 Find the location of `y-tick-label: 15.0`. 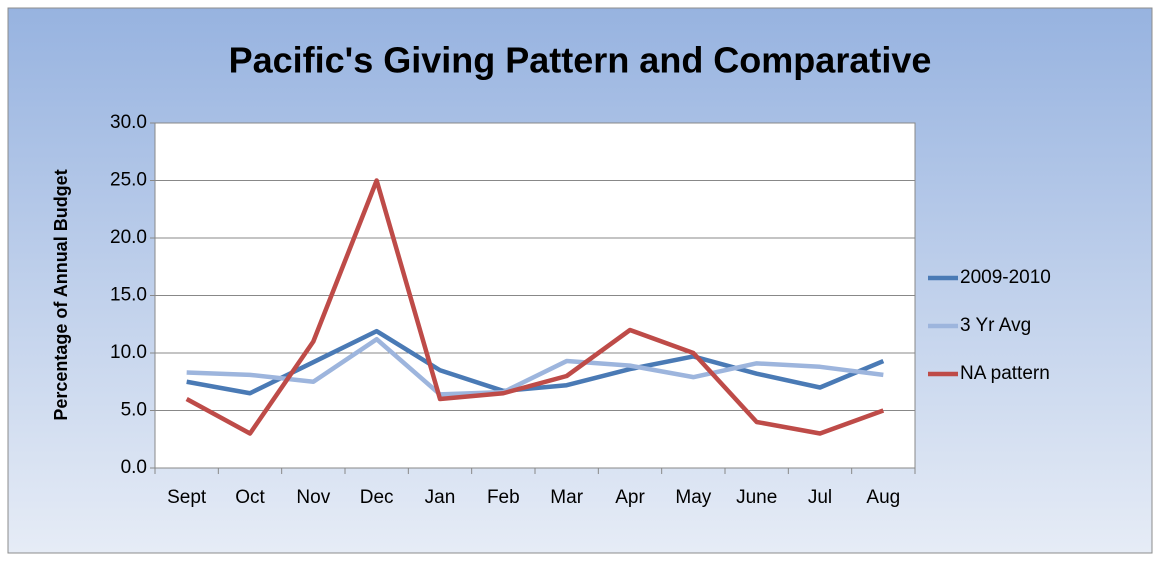

y-tick-label: 15.0 is located at coordinates (128, 295).